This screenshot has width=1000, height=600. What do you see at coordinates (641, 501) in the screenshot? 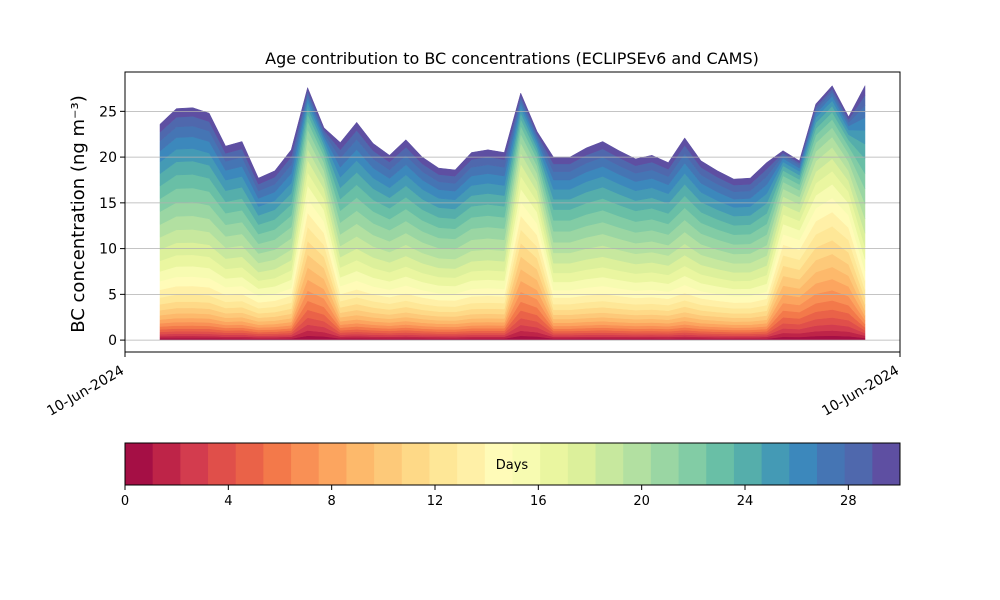
I see `colorbar-tick-label: 20` at bounding box center [641, 501].